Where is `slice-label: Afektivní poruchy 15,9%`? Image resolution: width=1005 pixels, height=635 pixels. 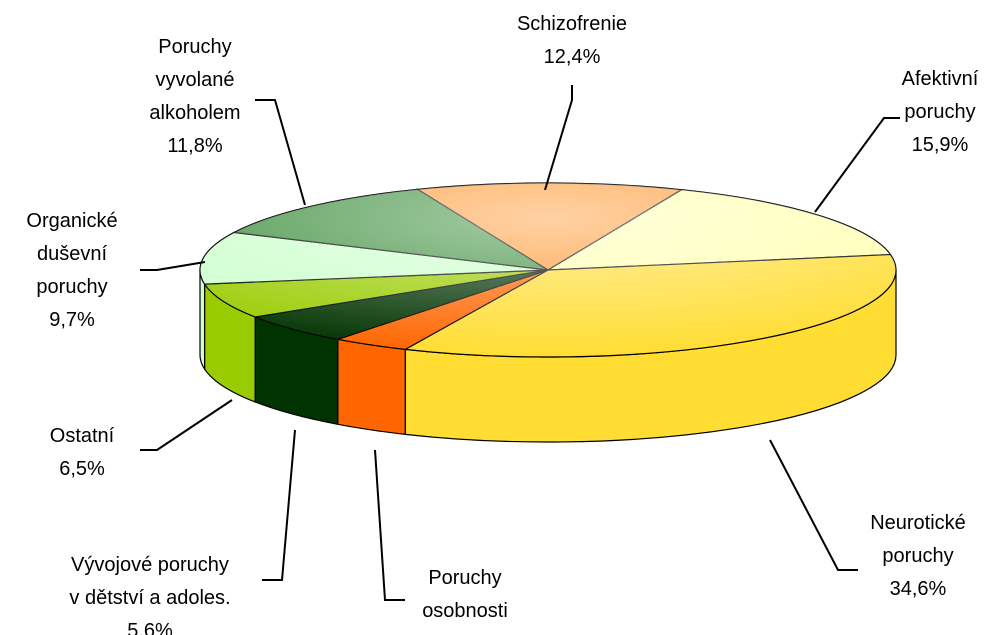
slice-label: Afektivní poruchy 15,9% is located at coordinates (940, 112).